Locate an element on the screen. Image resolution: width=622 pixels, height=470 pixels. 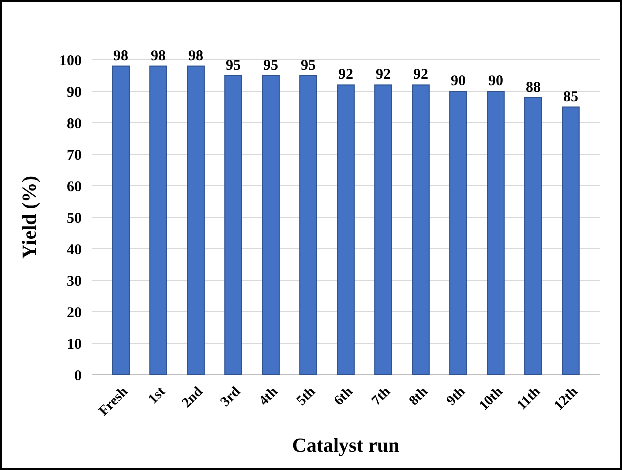
x-axis-title: Catalyst run is located at coordinates (346, 446).